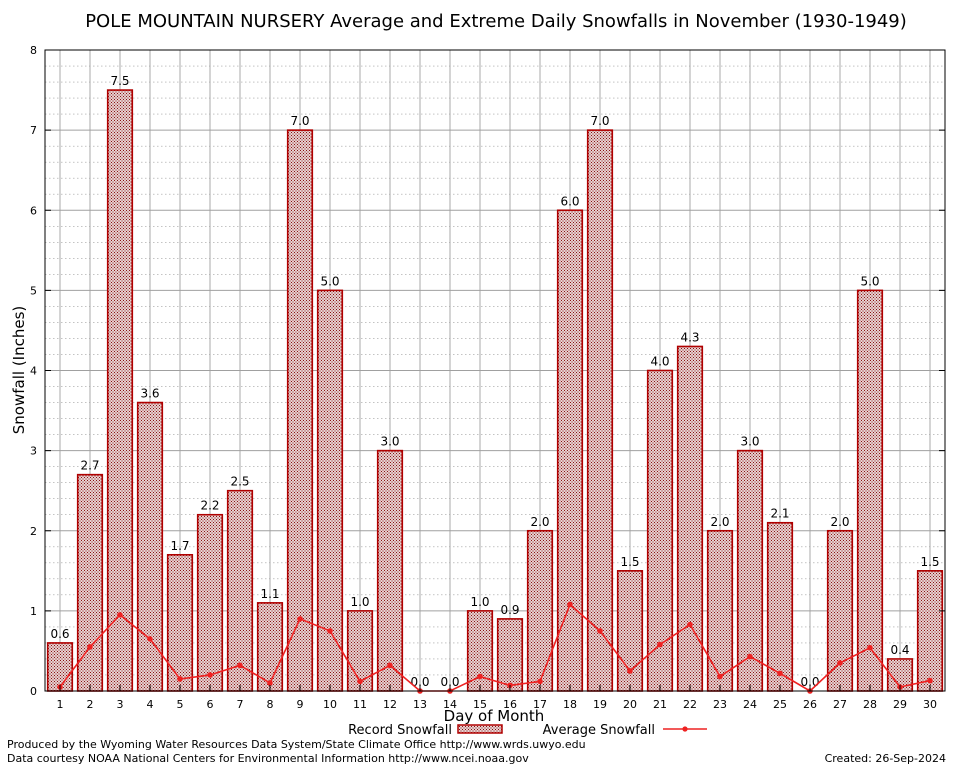  Describe the element at coordinates (239, 482) in the screenshot. I see `bar-value-label: 2.5` at that location.